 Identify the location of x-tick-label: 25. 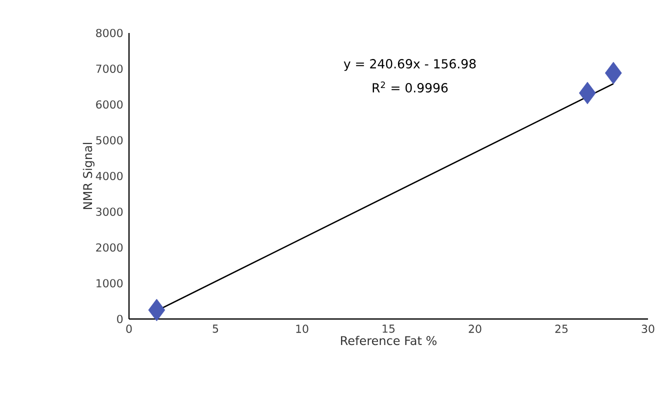
(561, 328).